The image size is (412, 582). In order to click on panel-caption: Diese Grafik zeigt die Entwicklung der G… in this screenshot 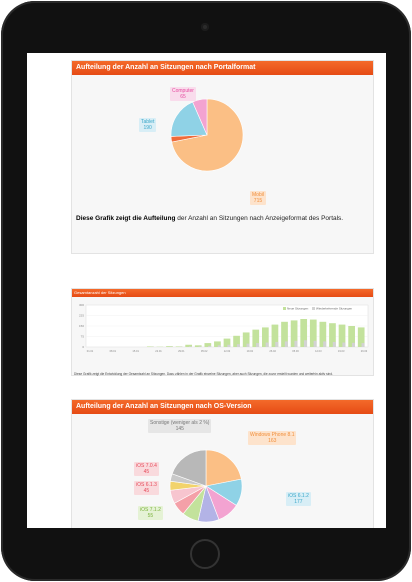, I will do `click(203, 374)`.